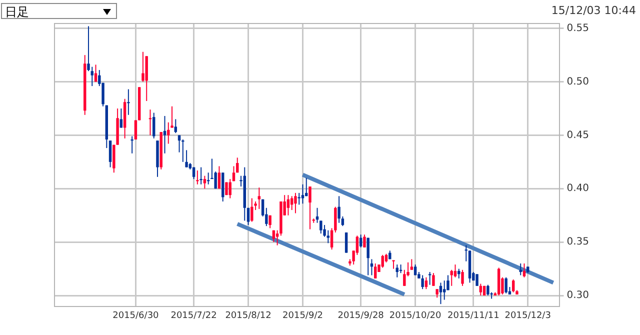 The image size is (640, 335). What do you see at coordinates (302, 315) in the screenshot?
I see `x-tick-label: 2015/9/2` at bounding box center [302, 315].